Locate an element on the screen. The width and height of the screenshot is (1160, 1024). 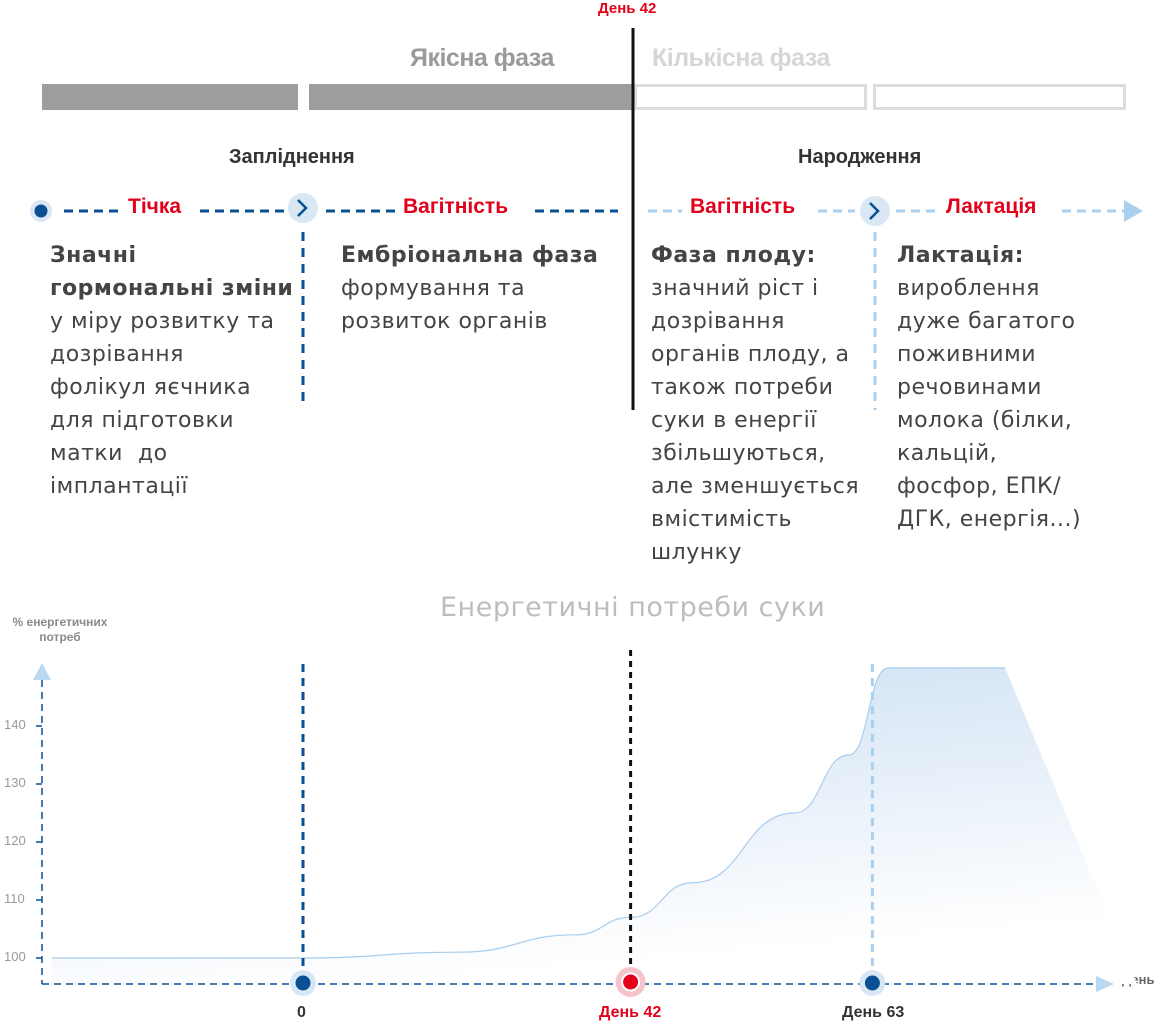
column-lactation-line: речовинами is located at coordinates (969, 387).